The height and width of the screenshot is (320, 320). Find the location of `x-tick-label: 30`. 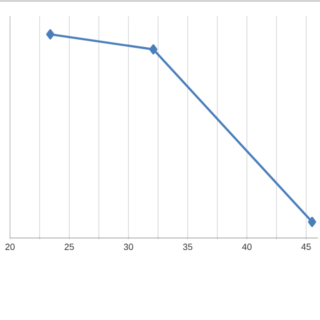

x-tick-label: 30 is located at coordinates (129, 247).